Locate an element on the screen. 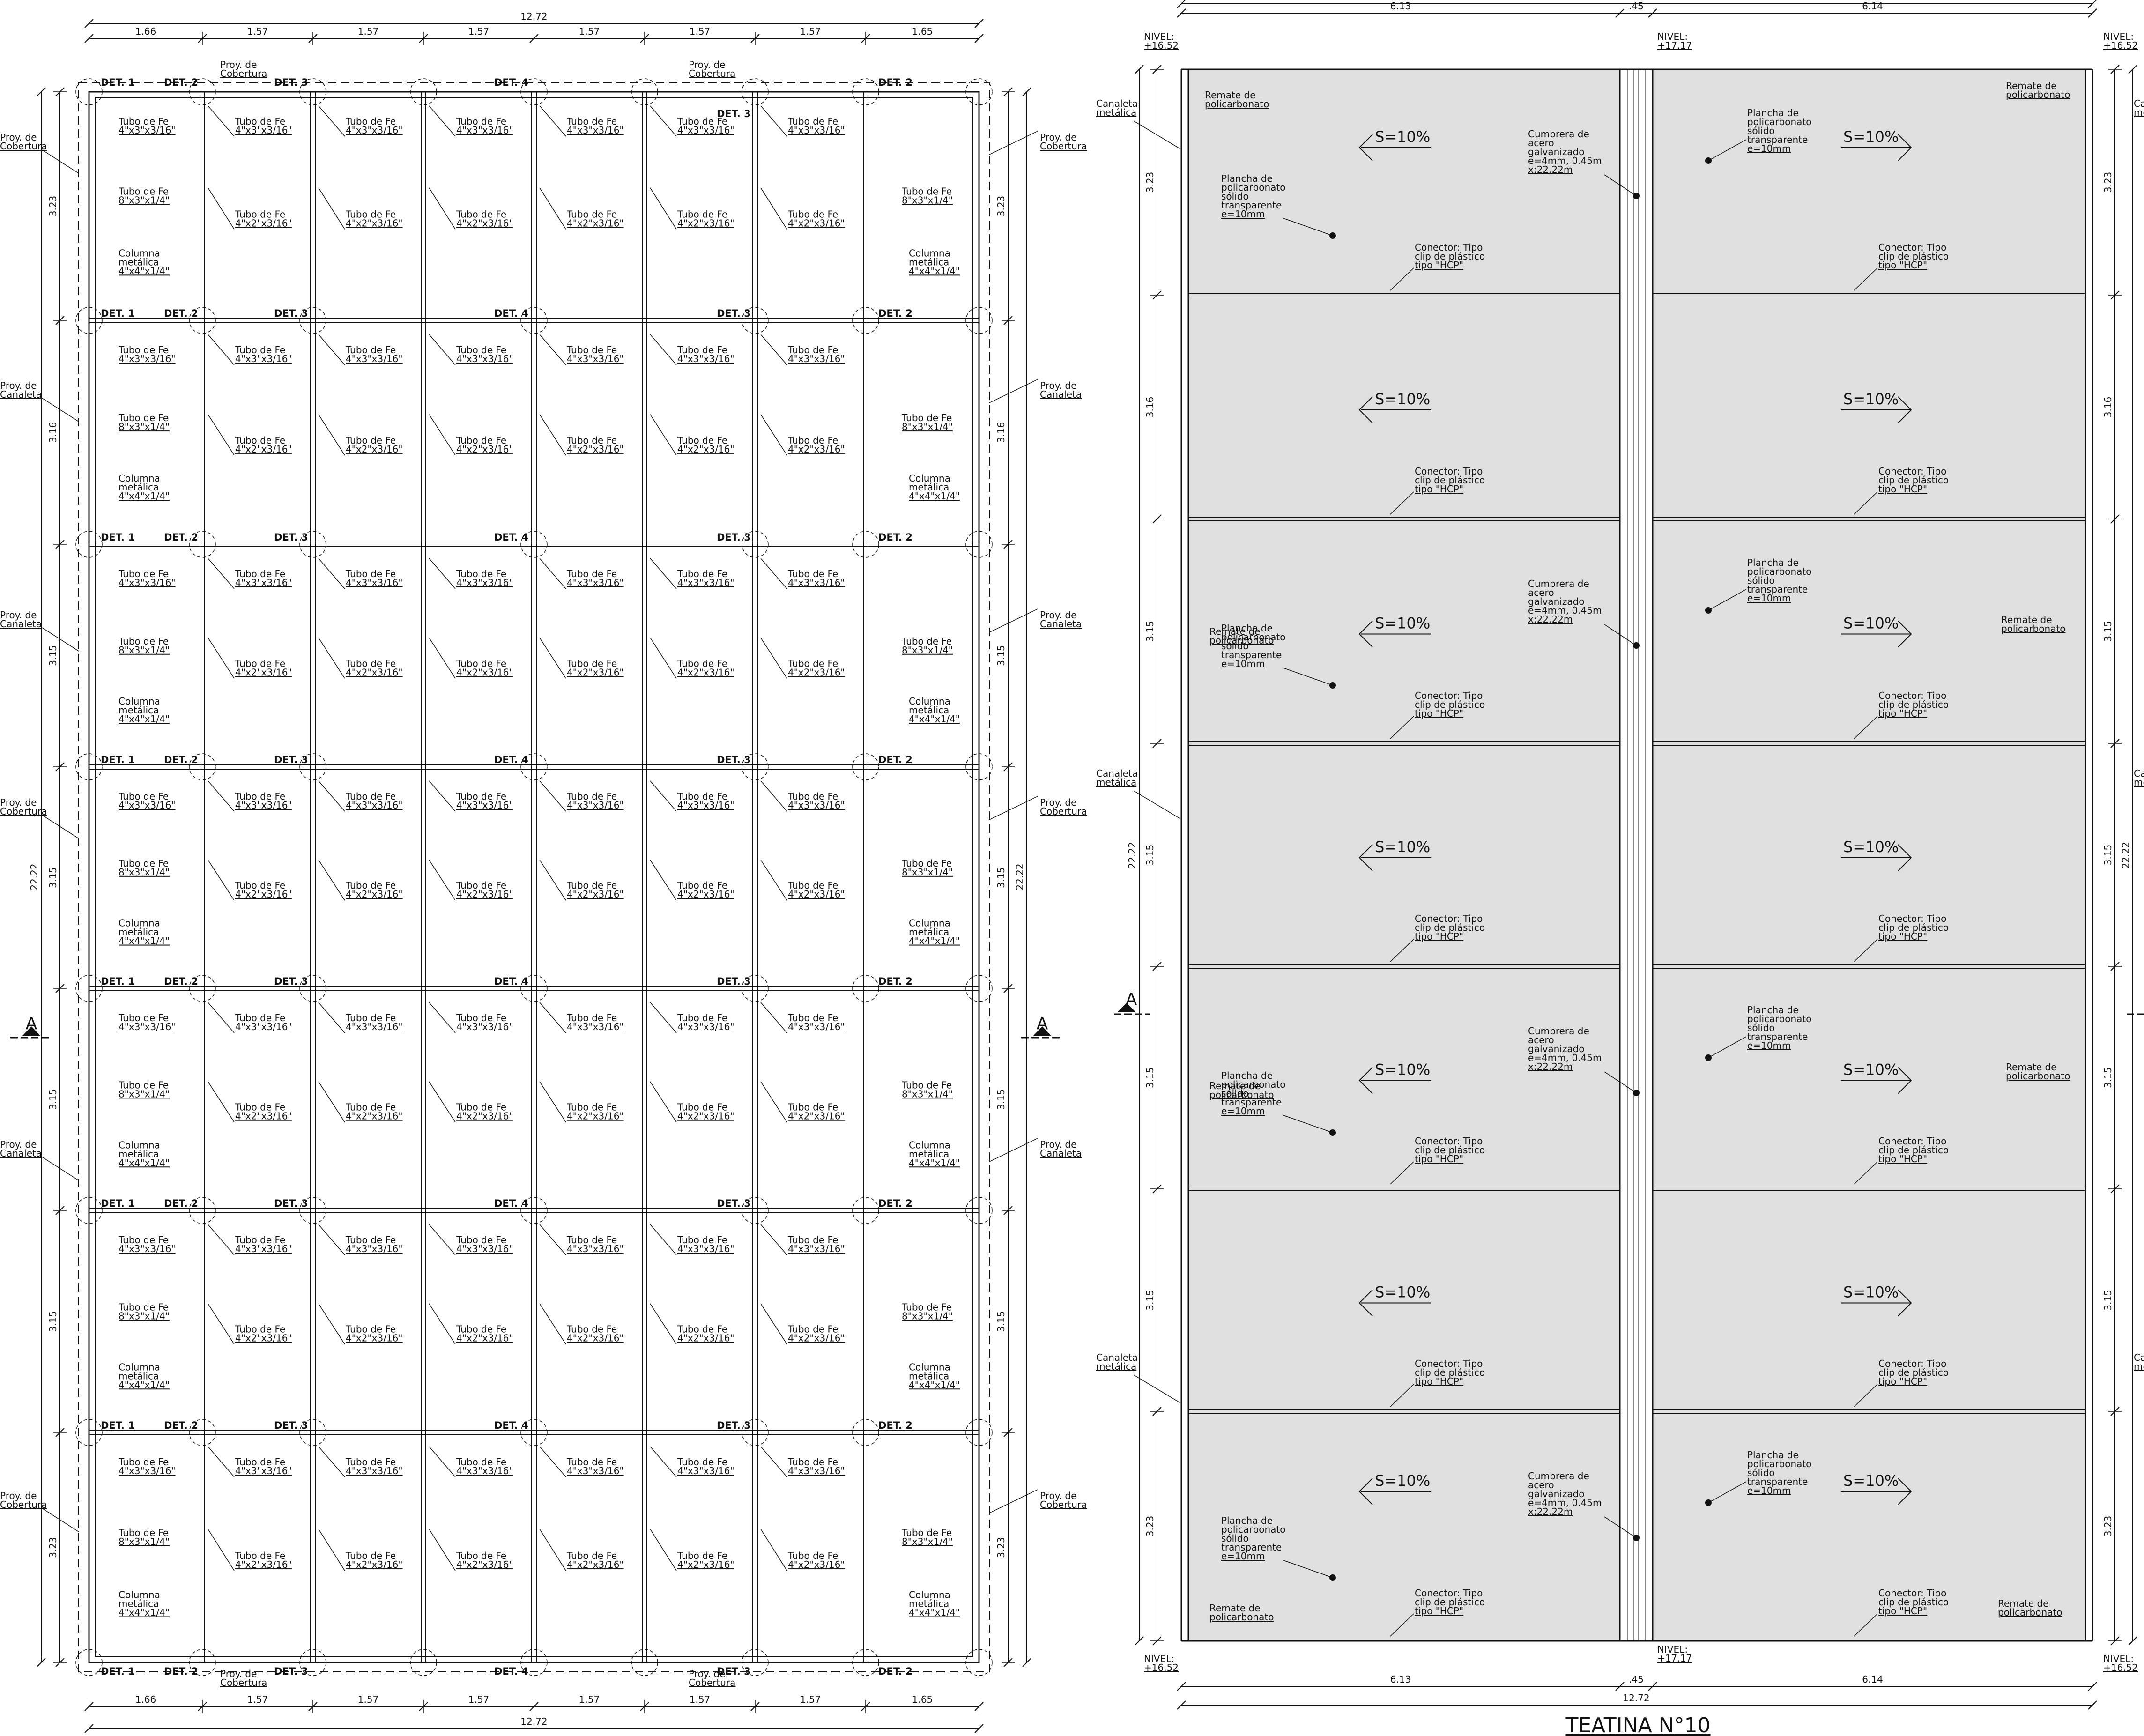  level-label-line: NIVEL: is located at coordinates (1159, 37).